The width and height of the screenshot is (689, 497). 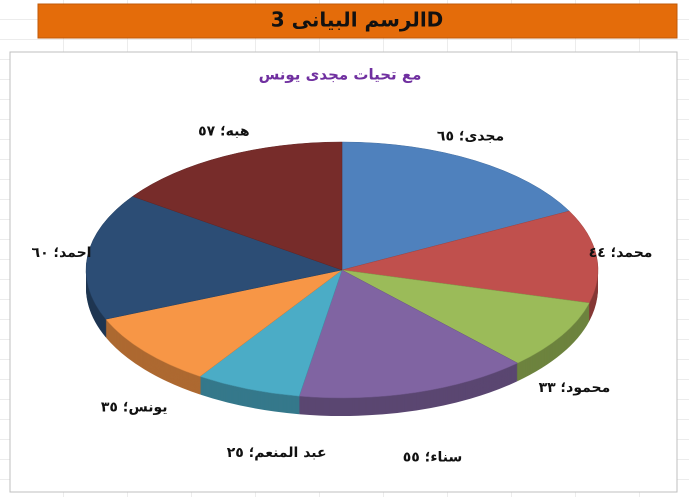 I want to click on header-band, so click(x=357, y=21).